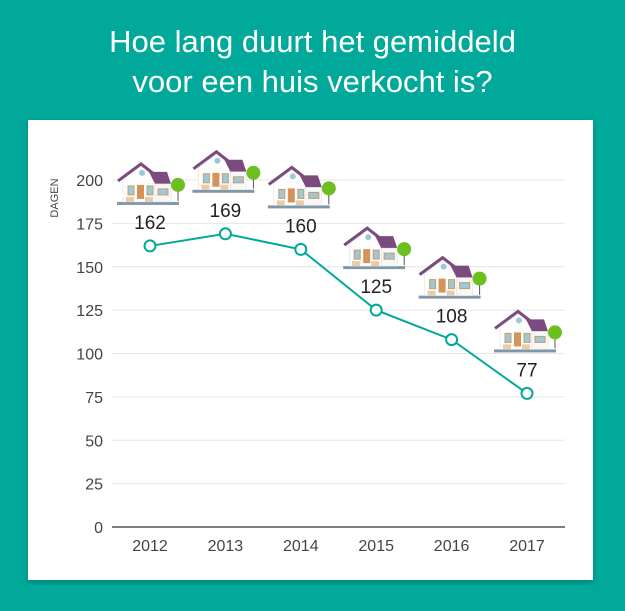 The width and height of the screenshot is (625, 611). Describe the element at coordinates (150, 546) in the screenshot. I see `x-tick-label: 2012` at that location.